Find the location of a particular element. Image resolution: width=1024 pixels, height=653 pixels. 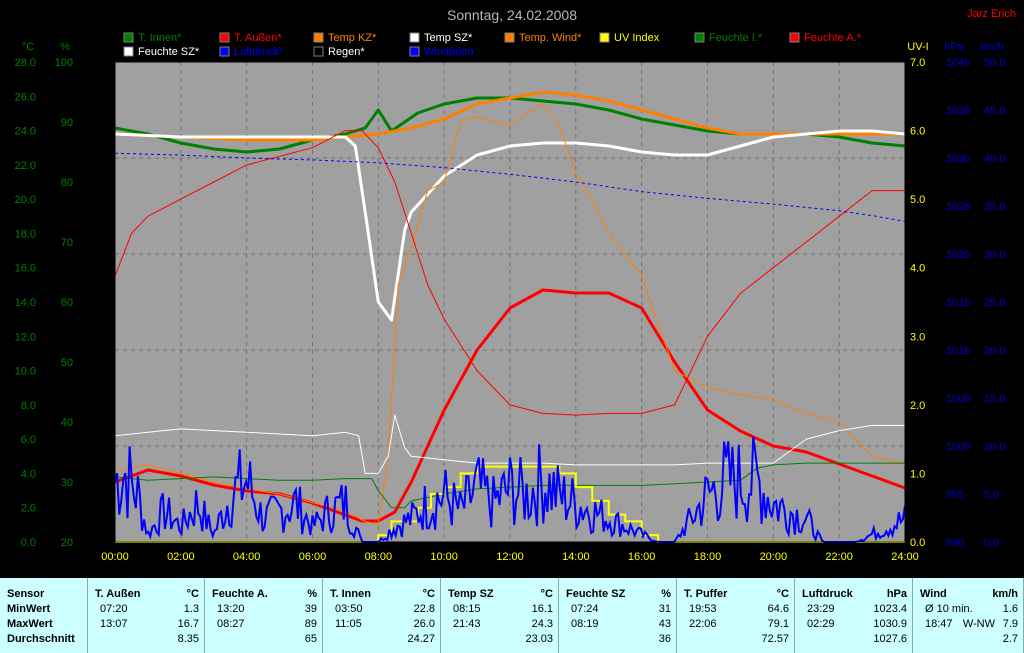

y-tick-label-temp_c: 2.0 is located at coordinates (28, 509).